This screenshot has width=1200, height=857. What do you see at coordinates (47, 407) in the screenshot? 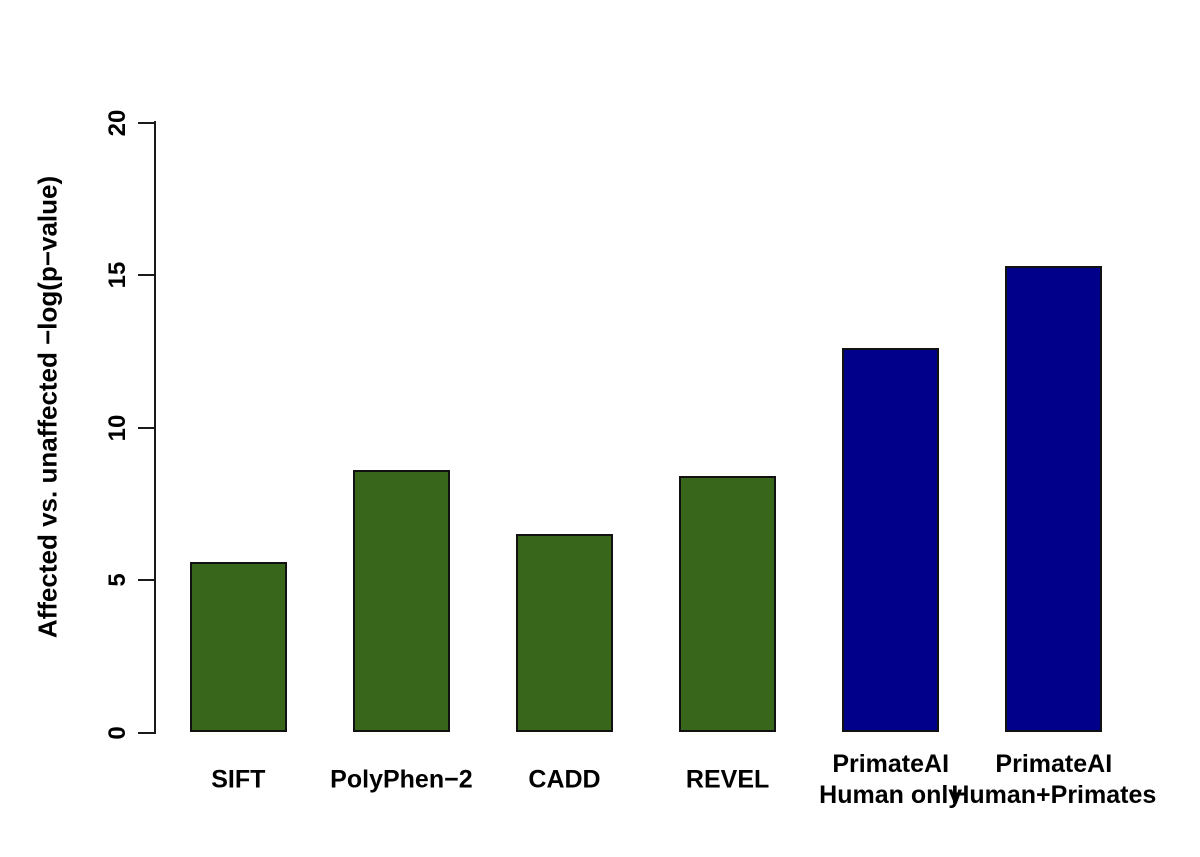
I see `y-axis-title: Affected vs. unaffected −log(p−value)` at bounding box center [47, 407].